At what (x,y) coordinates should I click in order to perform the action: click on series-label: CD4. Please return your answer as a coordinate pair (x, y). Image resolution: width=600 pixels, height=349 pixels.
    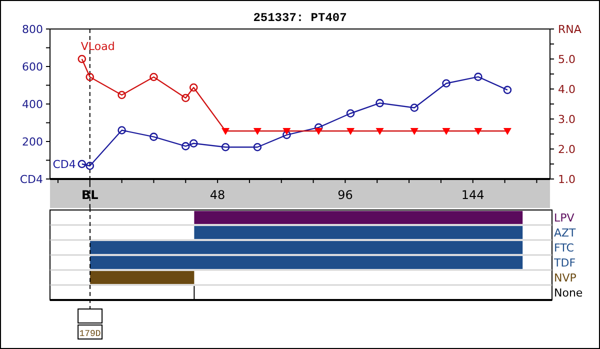
    Looking at the image, I should click on (64, 164).